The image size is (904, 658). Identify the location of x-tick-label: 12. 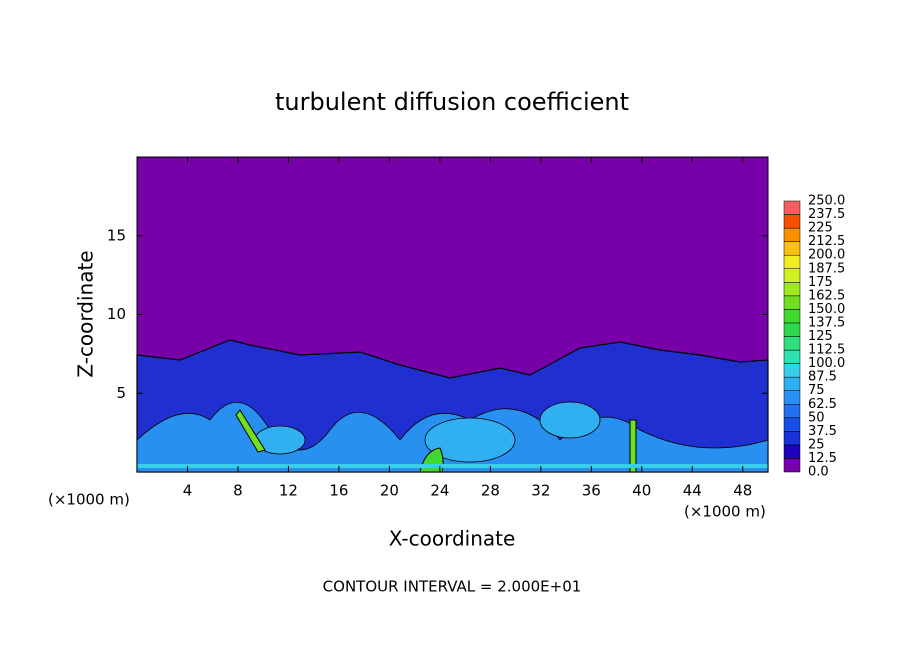
(288, 491).